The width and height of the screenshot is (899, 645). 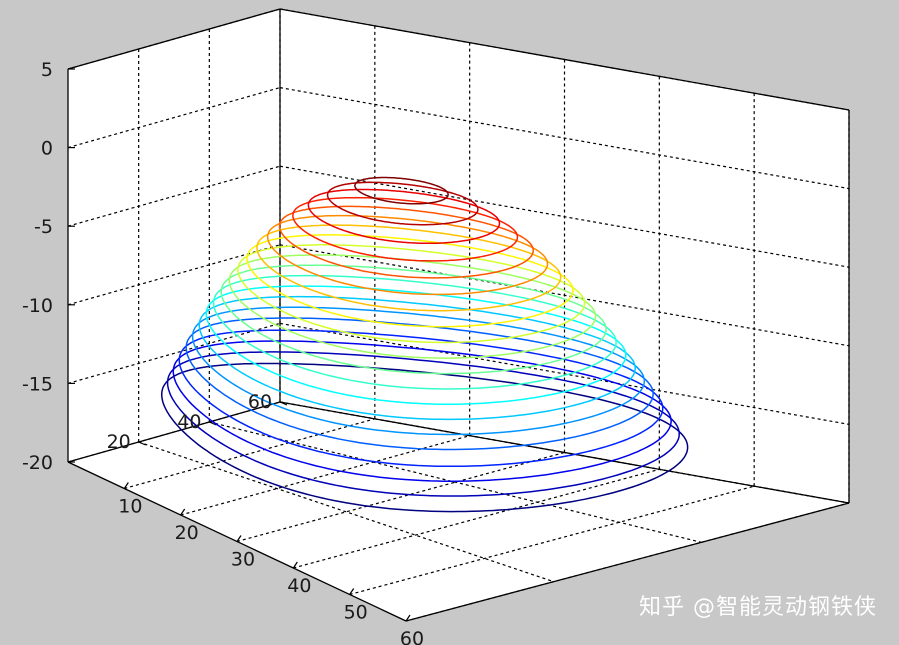 I want to click on x-tick-label: 30, so click(x=243, y=560).